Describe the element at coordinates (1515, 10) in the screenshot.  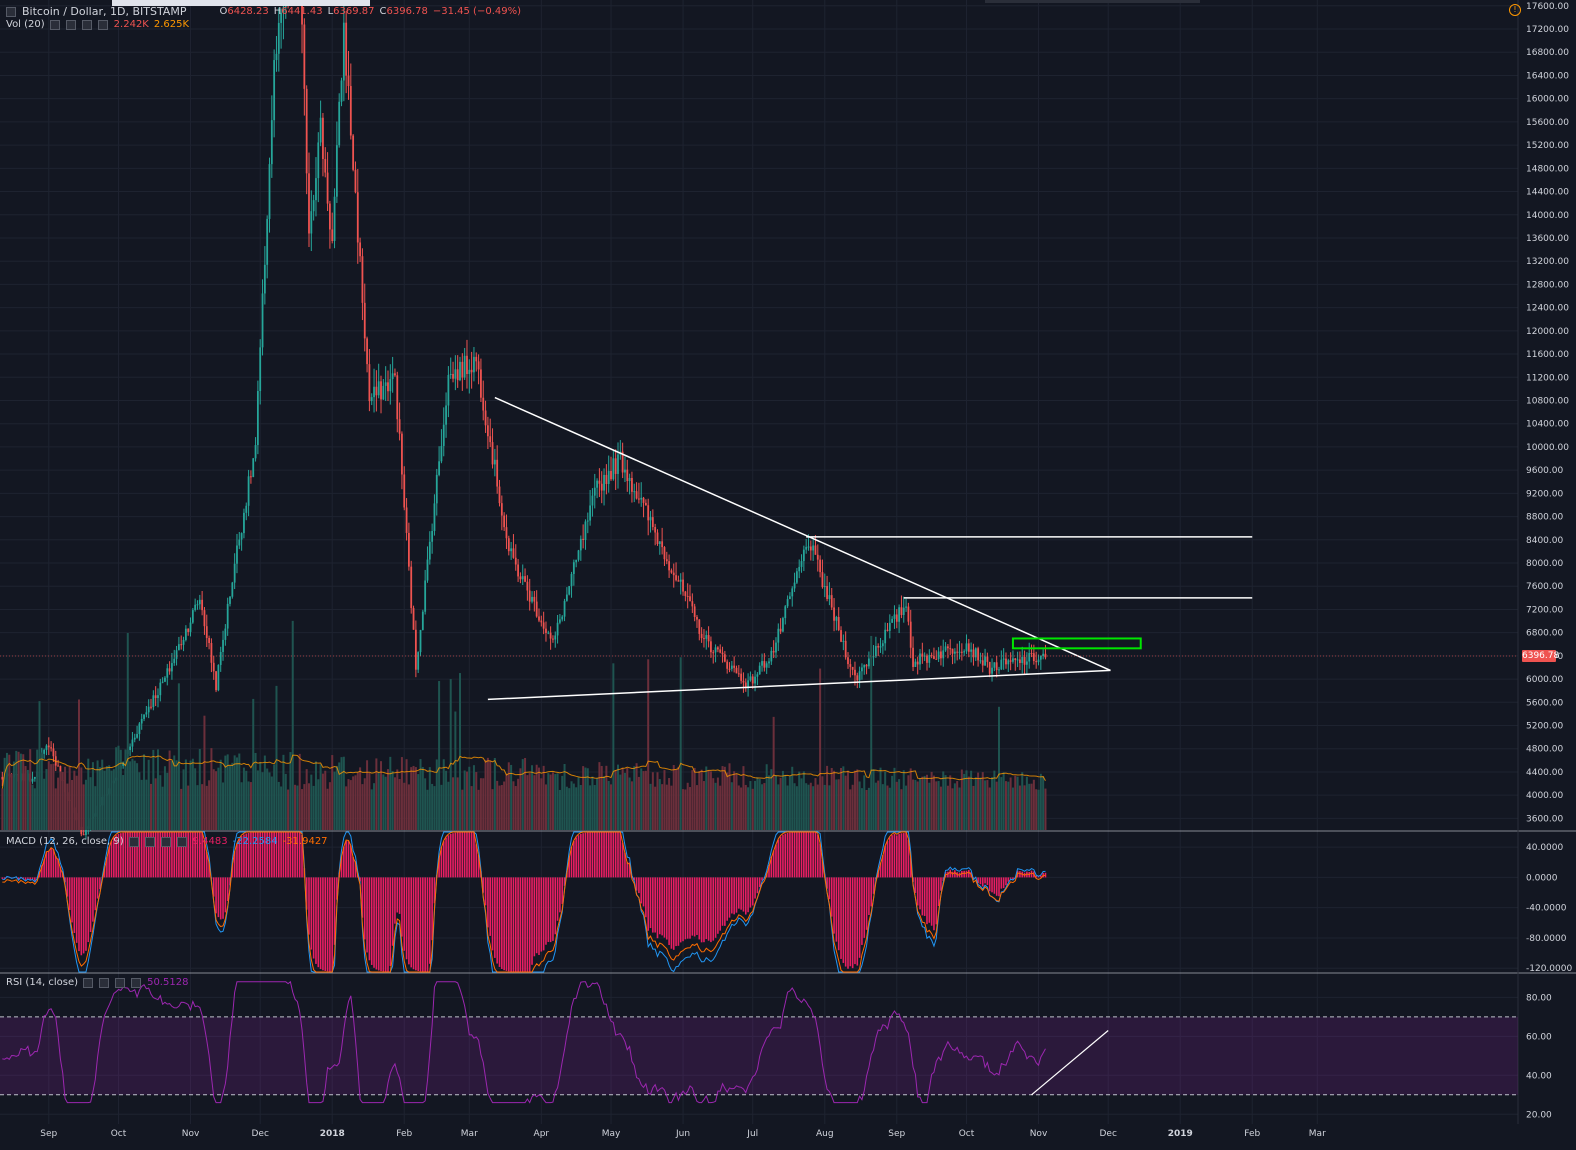
I see `warning-icon: !` at that location.